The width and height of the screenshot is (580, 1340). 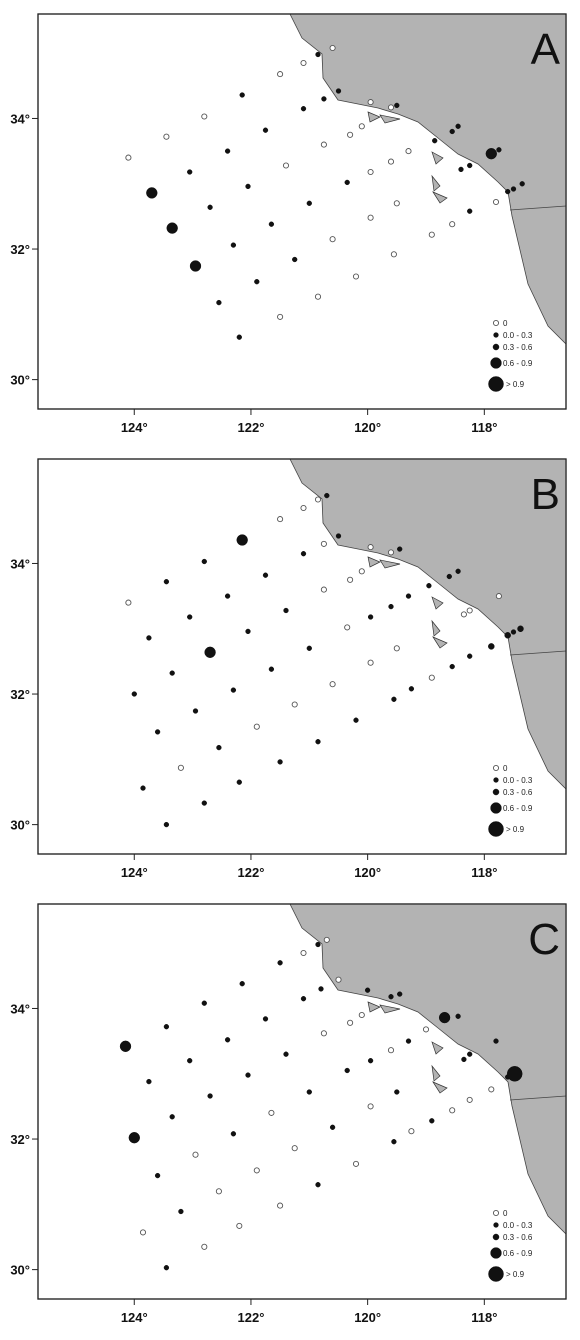 What do you see at coordinates (544, 939) in the screenshot?
I see `panel-letter: C` at bounding box center [544, 939].